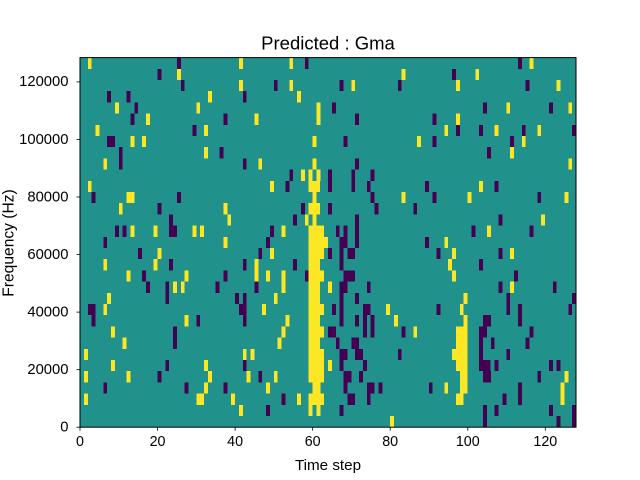 The width and height of the screenshot is (640, 480). I want to click on svg-text: Time step, so click(328, 465).